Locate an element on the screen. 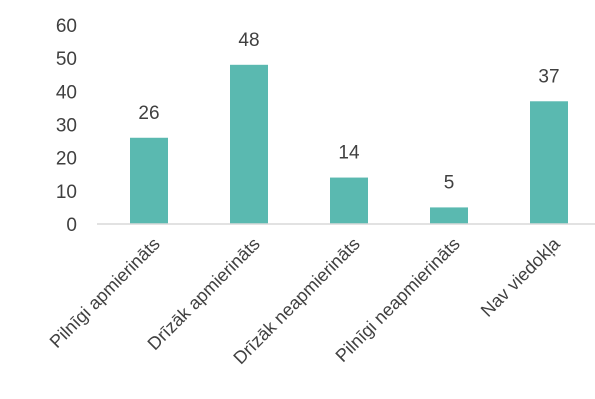 This screenshot has height=399, width=595. data-label: 5 is located at coordinates (449, 182).